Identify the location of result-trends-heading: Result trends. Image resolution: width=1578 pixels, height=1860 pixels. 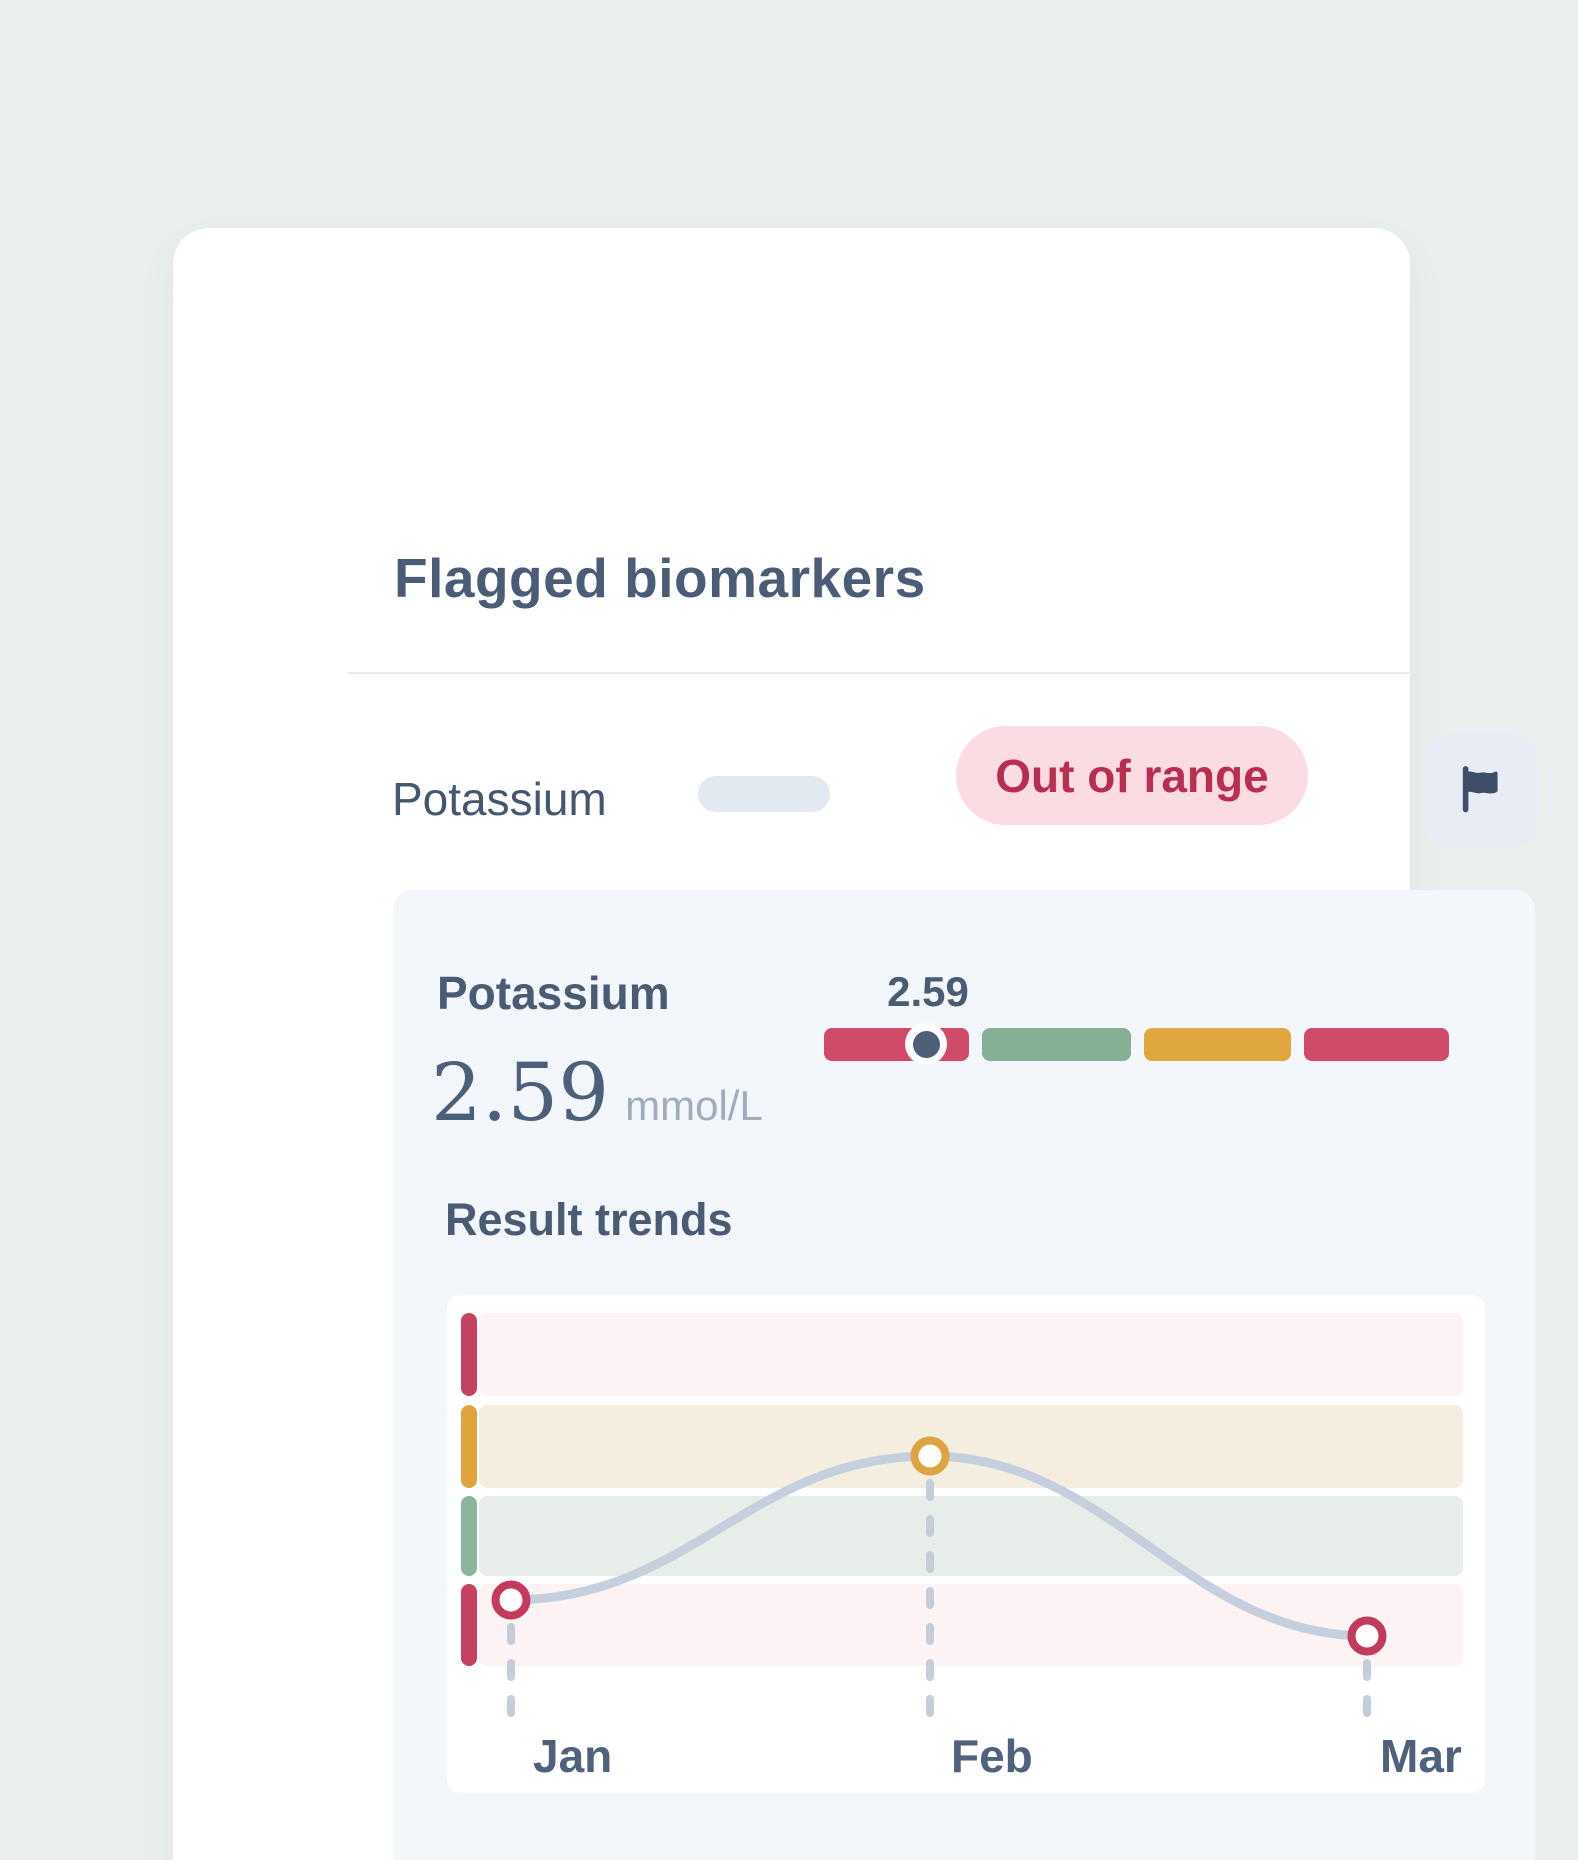
(589, 1219).